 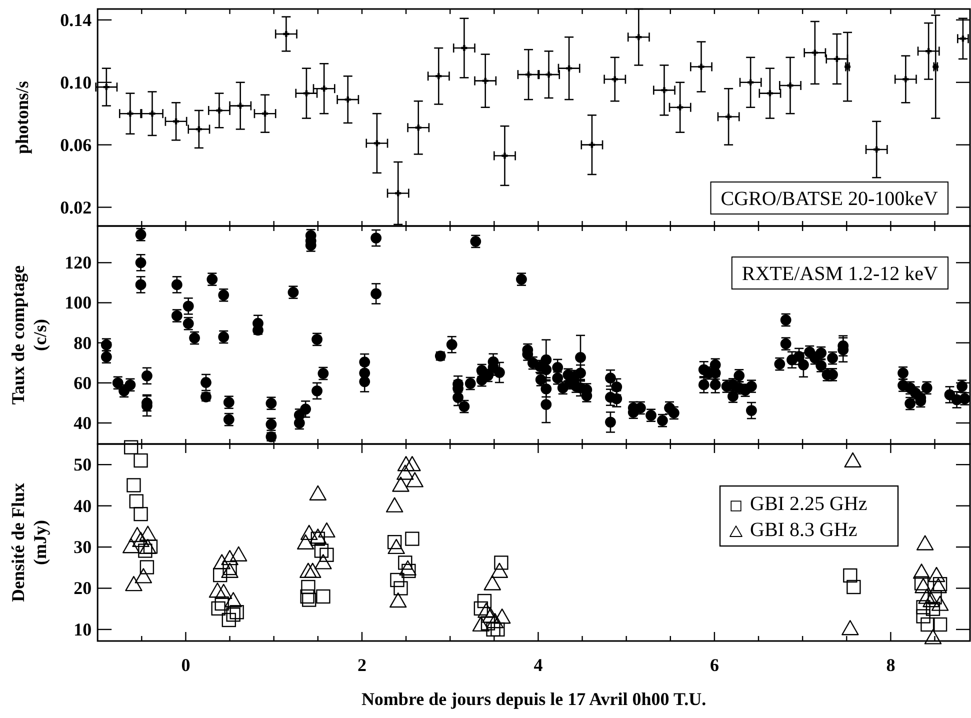 What do you see at coordinates (83, 588) in the screenshot?
I see `y-tick-label: 20` at bounding box center [83, 588].